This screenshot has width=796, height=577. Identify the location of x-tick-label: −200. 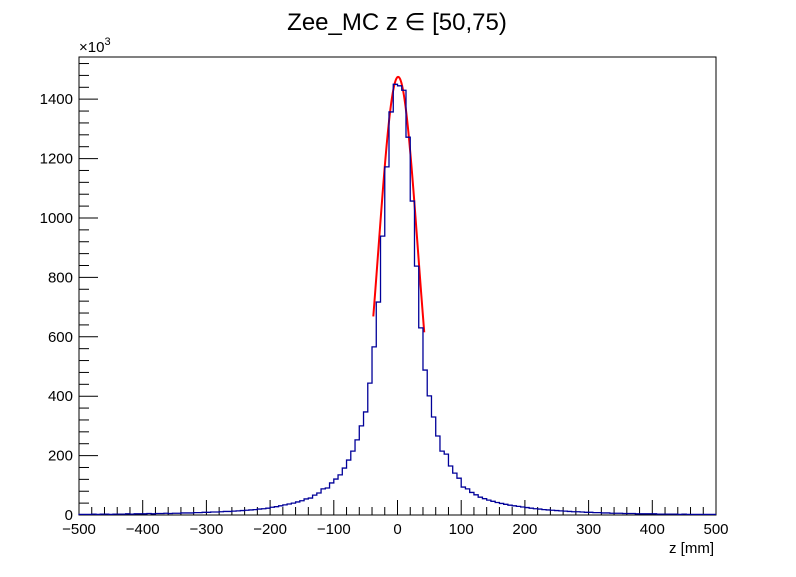
(270, 529).